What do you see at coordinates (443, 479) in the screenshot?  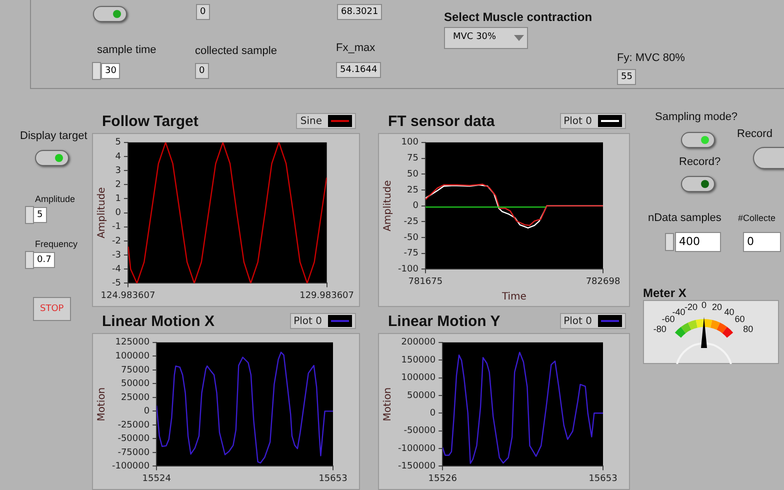 I see `x-tick-label: 15526` at bounding box center [443, 479].